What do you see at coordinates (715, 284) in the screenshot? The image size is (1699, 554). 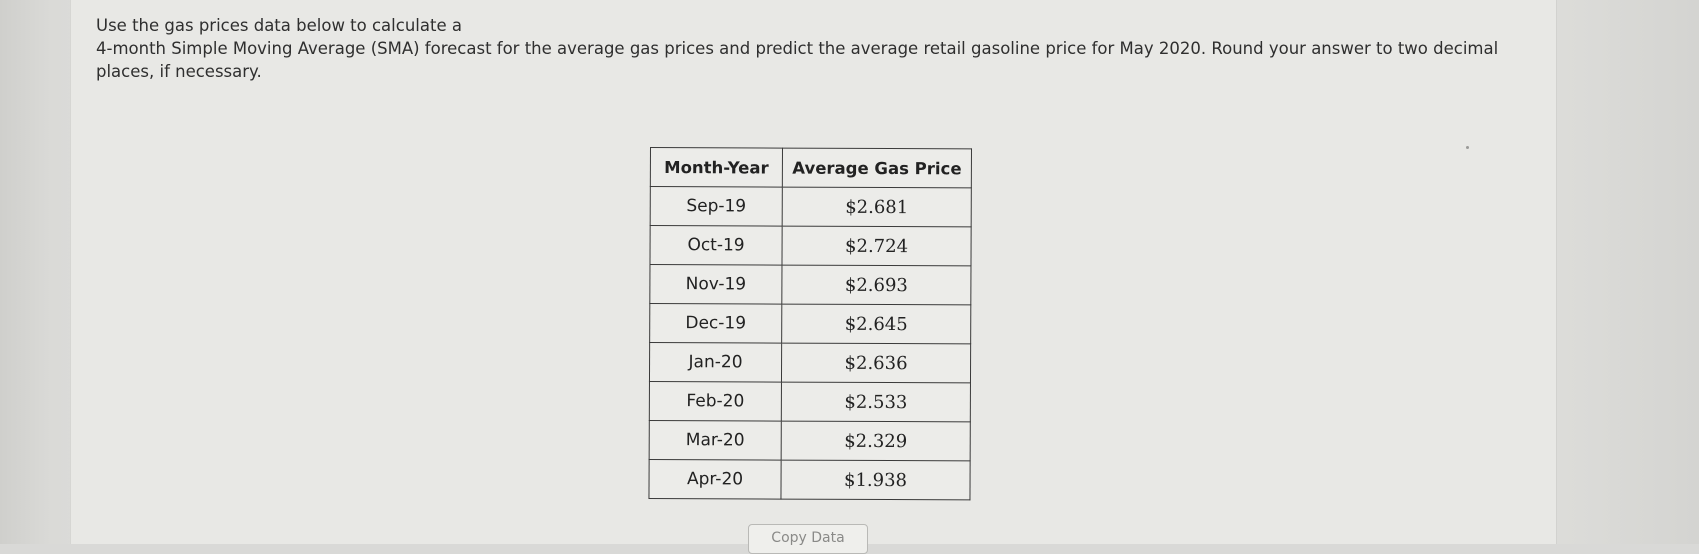 I see `month-cell: Nov-19` at bounding box center [715, 284].